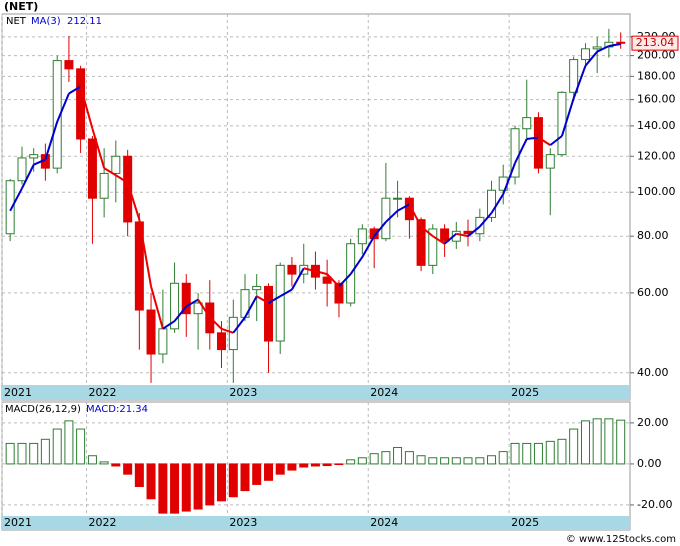  I want to click on legend-macd-value: MACD:21.34, so click(117, 409).